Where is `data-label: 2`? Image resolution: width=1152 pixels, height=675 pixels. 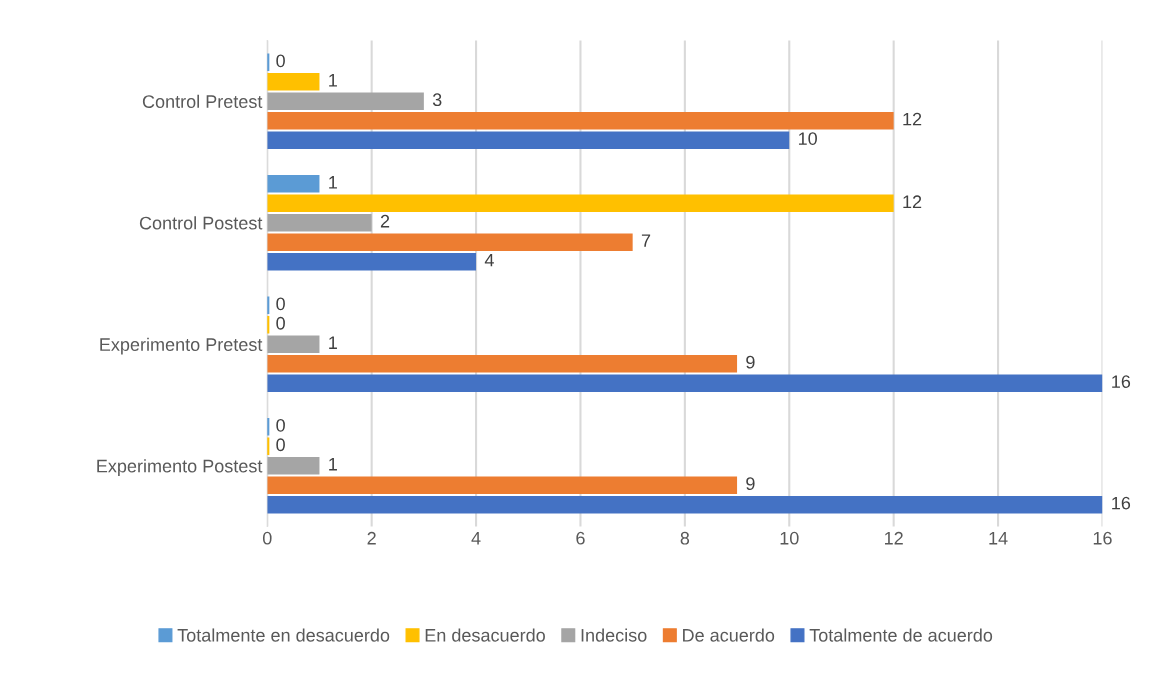 data-label: 2 is located at coordinates (385, 221).